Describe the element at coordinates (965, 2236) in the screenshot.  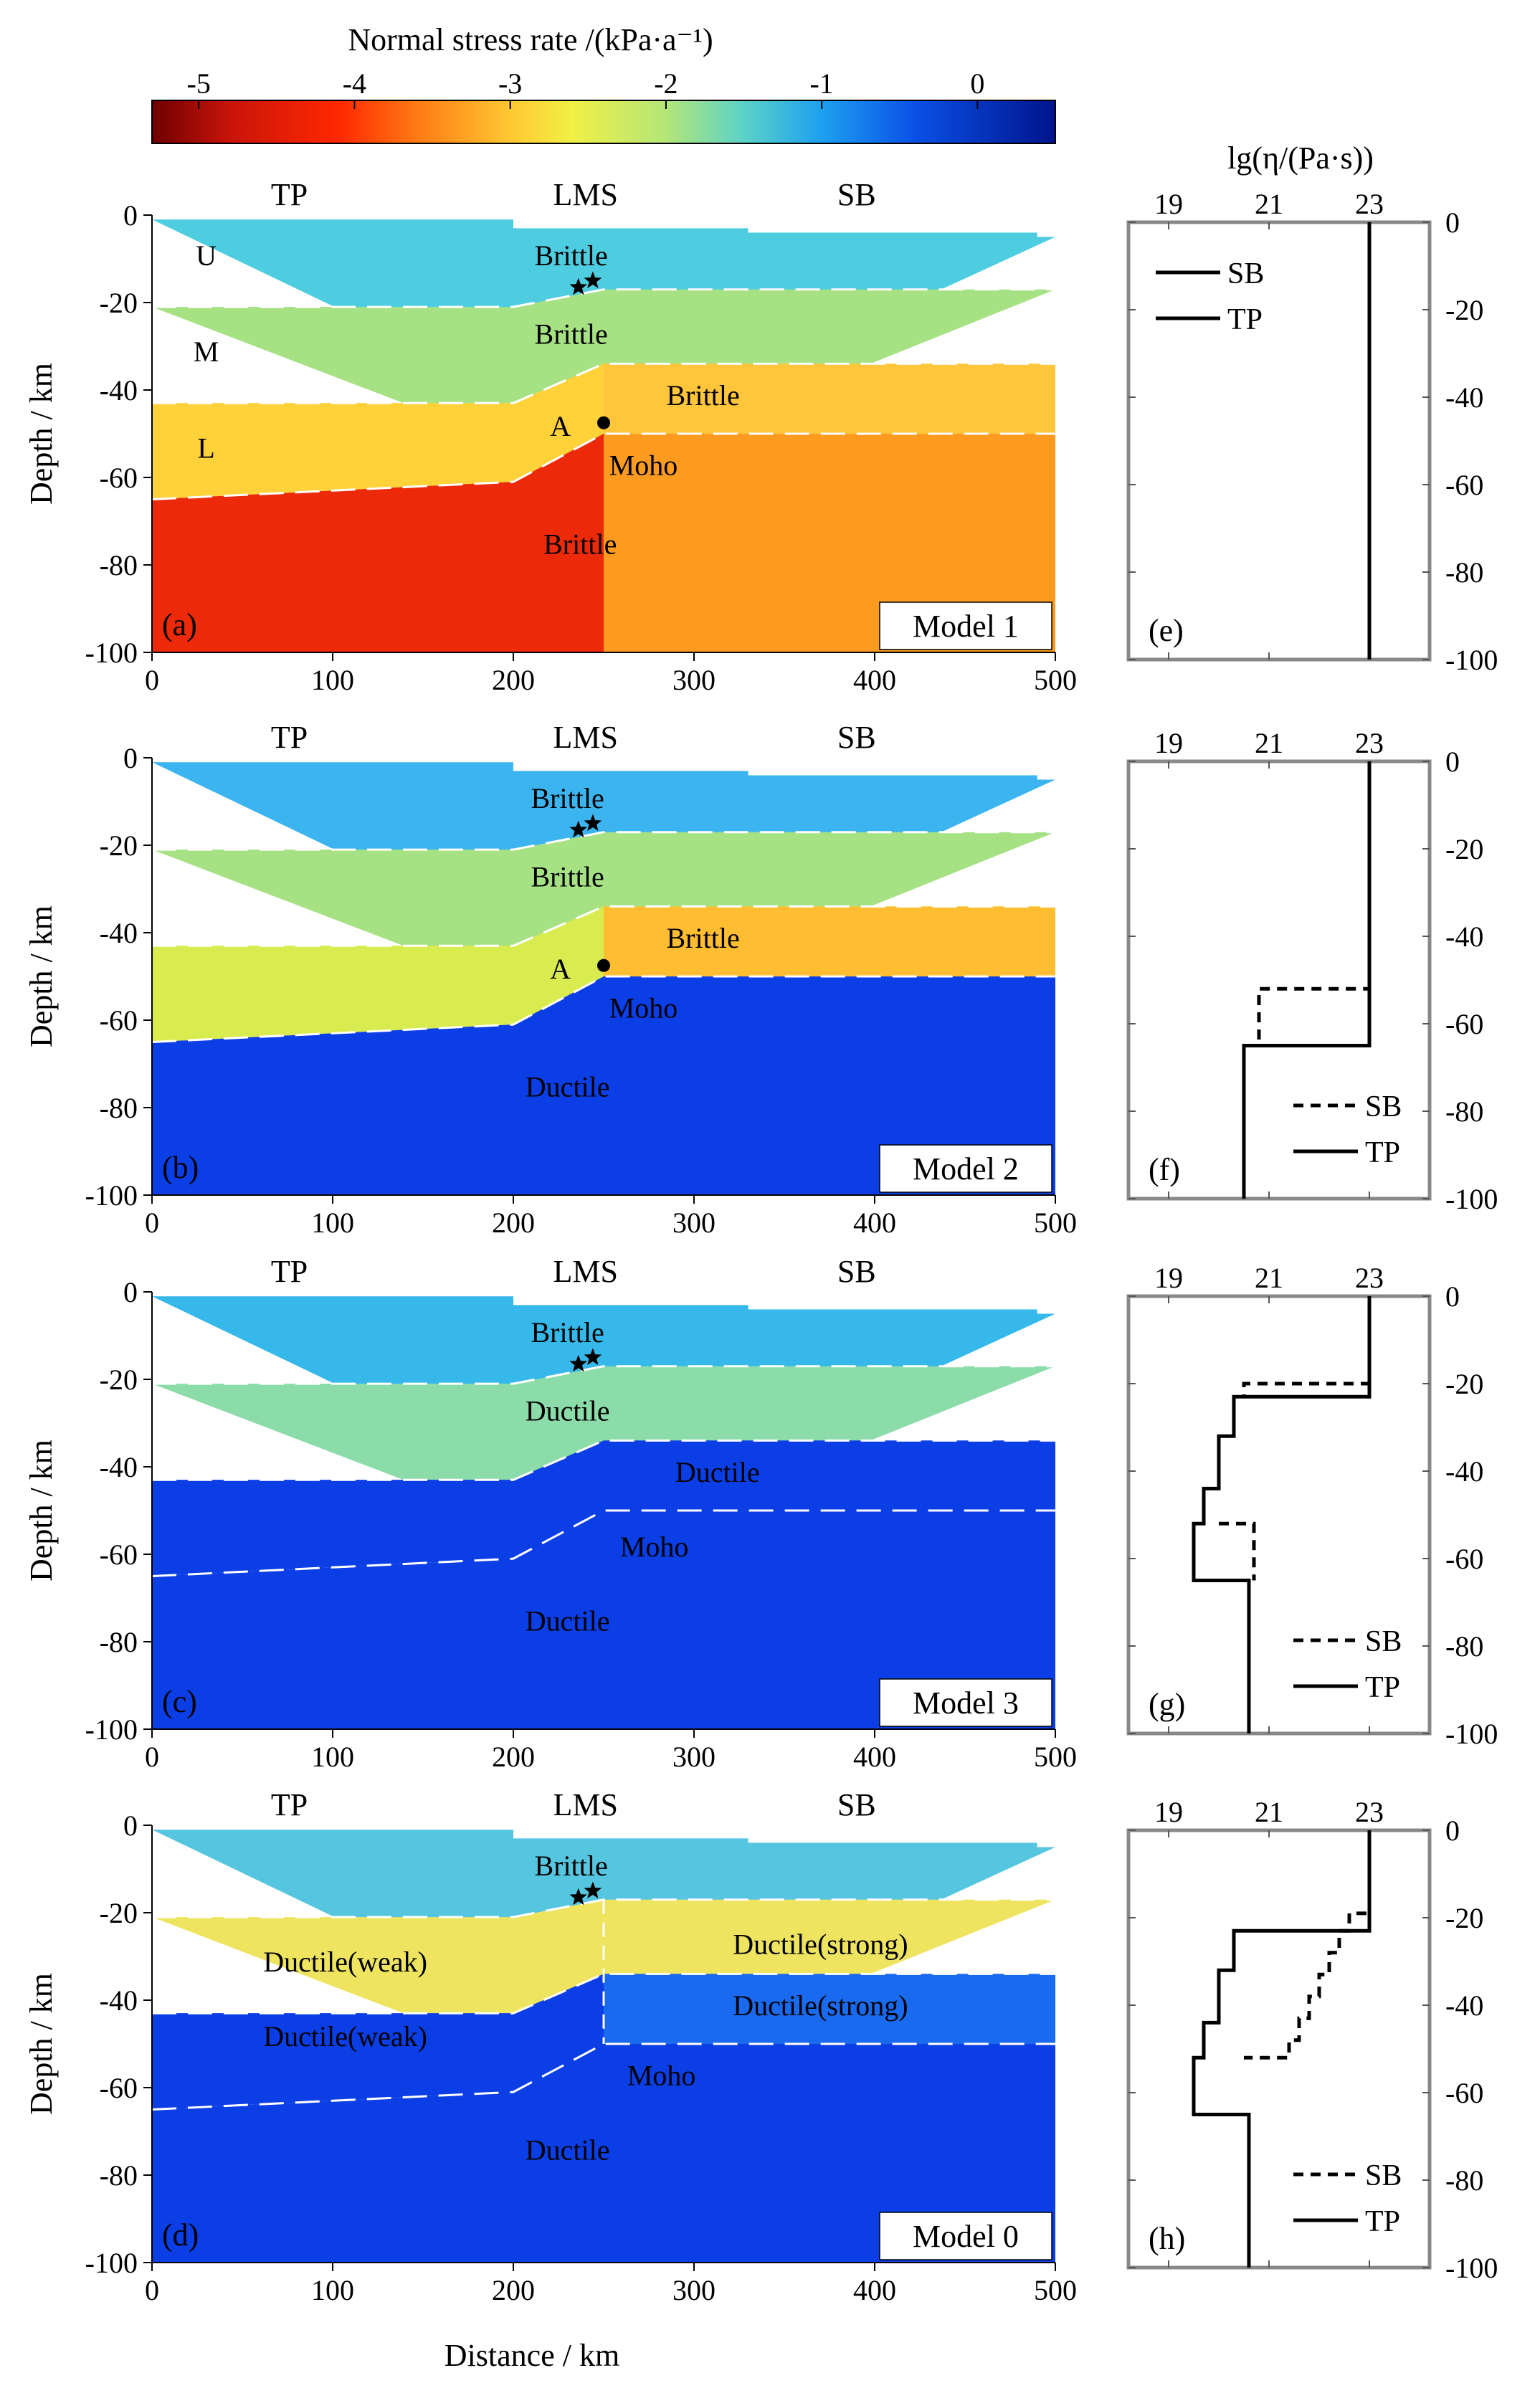
I see `model-label-box` at that location.